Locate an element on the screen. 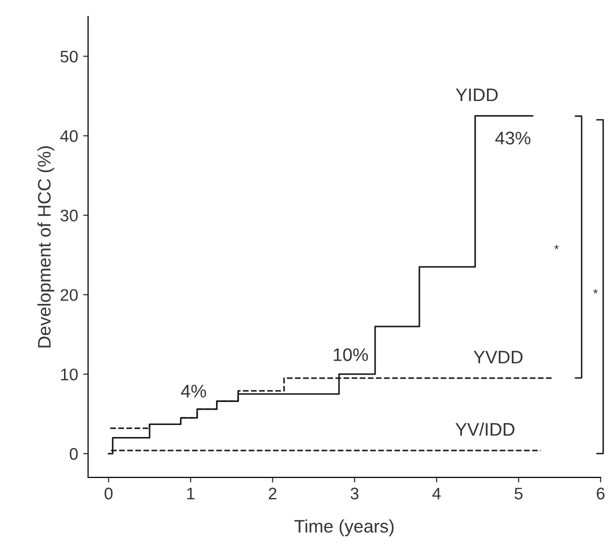 The image size is (616, 552). y-tick-label: 40 is located at coordinates (69, 136).